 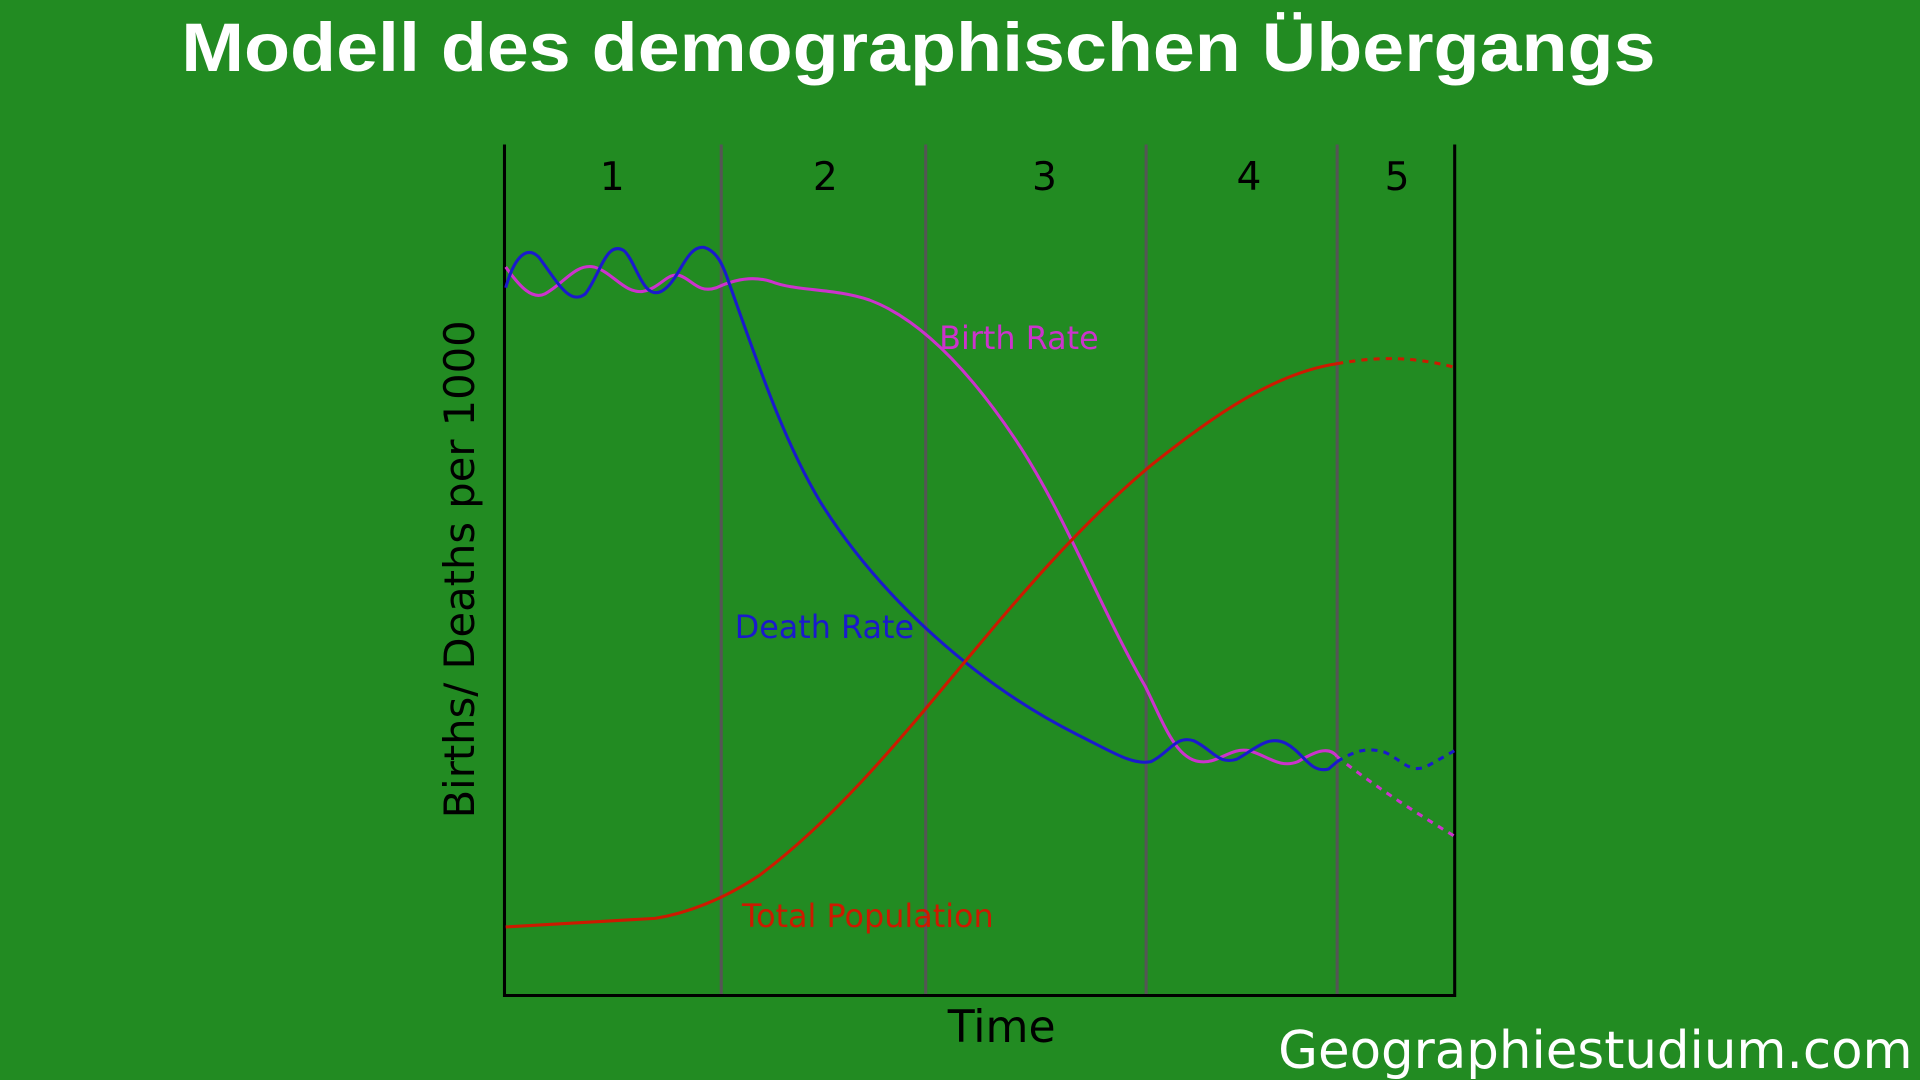 What do you see at coordinates (1396, 363) in the screenshot?
I see `population-projection` at bounding box center [1396, 363].